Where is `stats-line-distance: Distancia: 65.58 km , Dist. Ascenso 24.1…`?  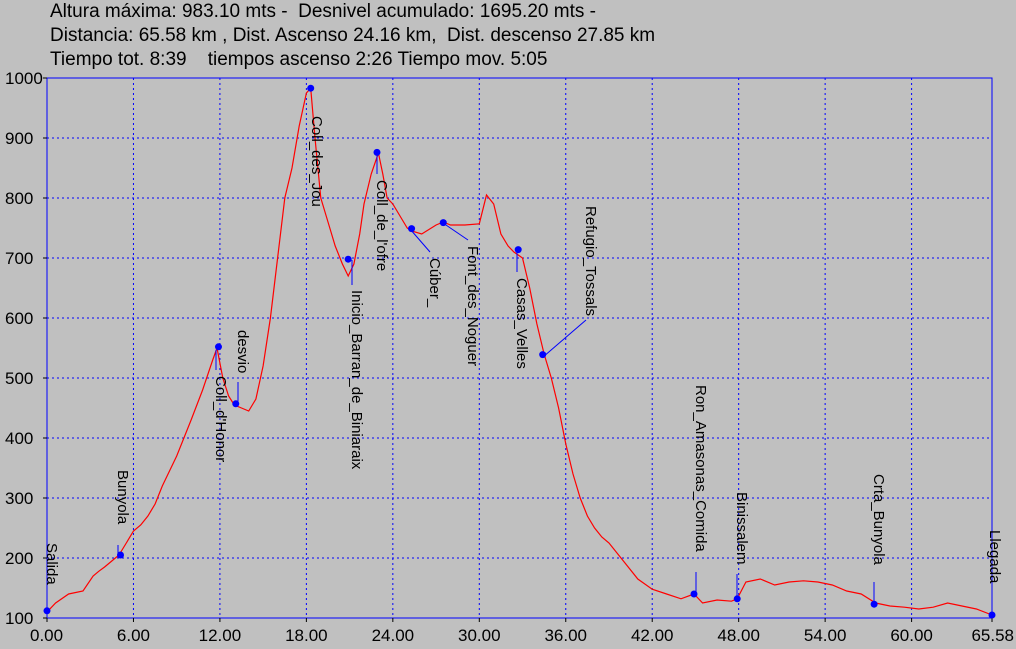 stats-line-distance: Distancia: 65.58 km , Dist. Ascenso 24.1… is located at coordinates (353, 35).